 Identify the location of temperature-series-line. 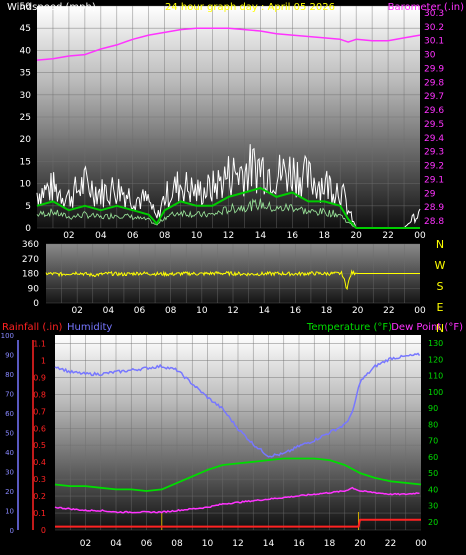
(238, 474).